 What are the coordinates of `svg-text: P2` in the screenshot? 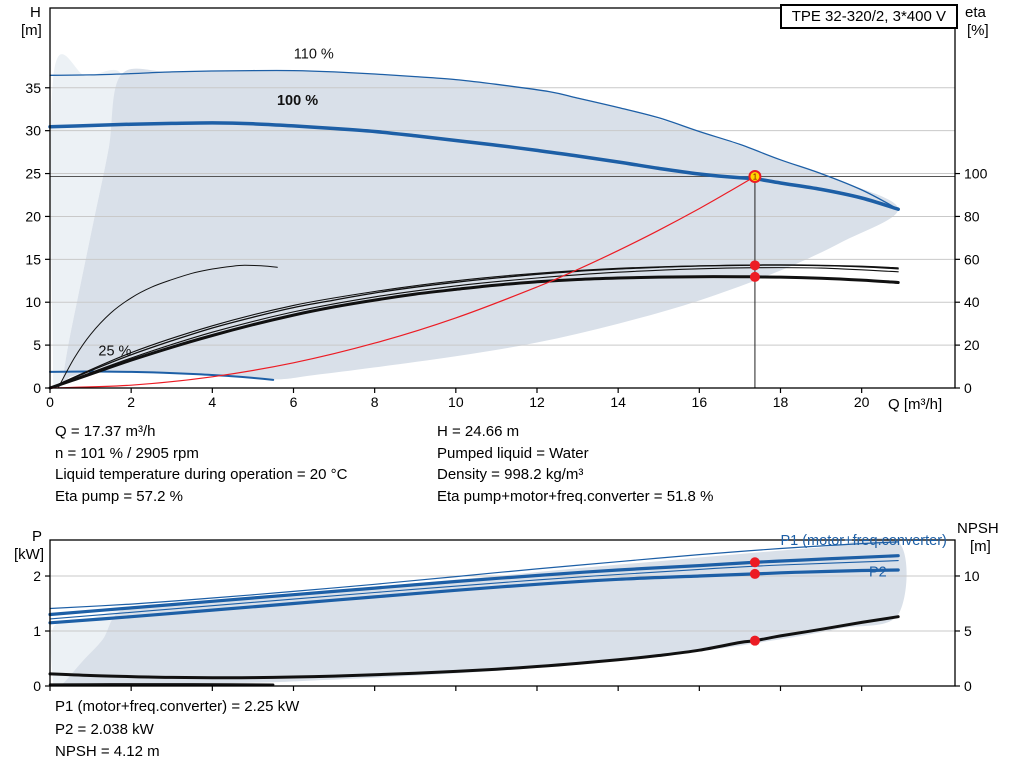 It's located at (878, 573).